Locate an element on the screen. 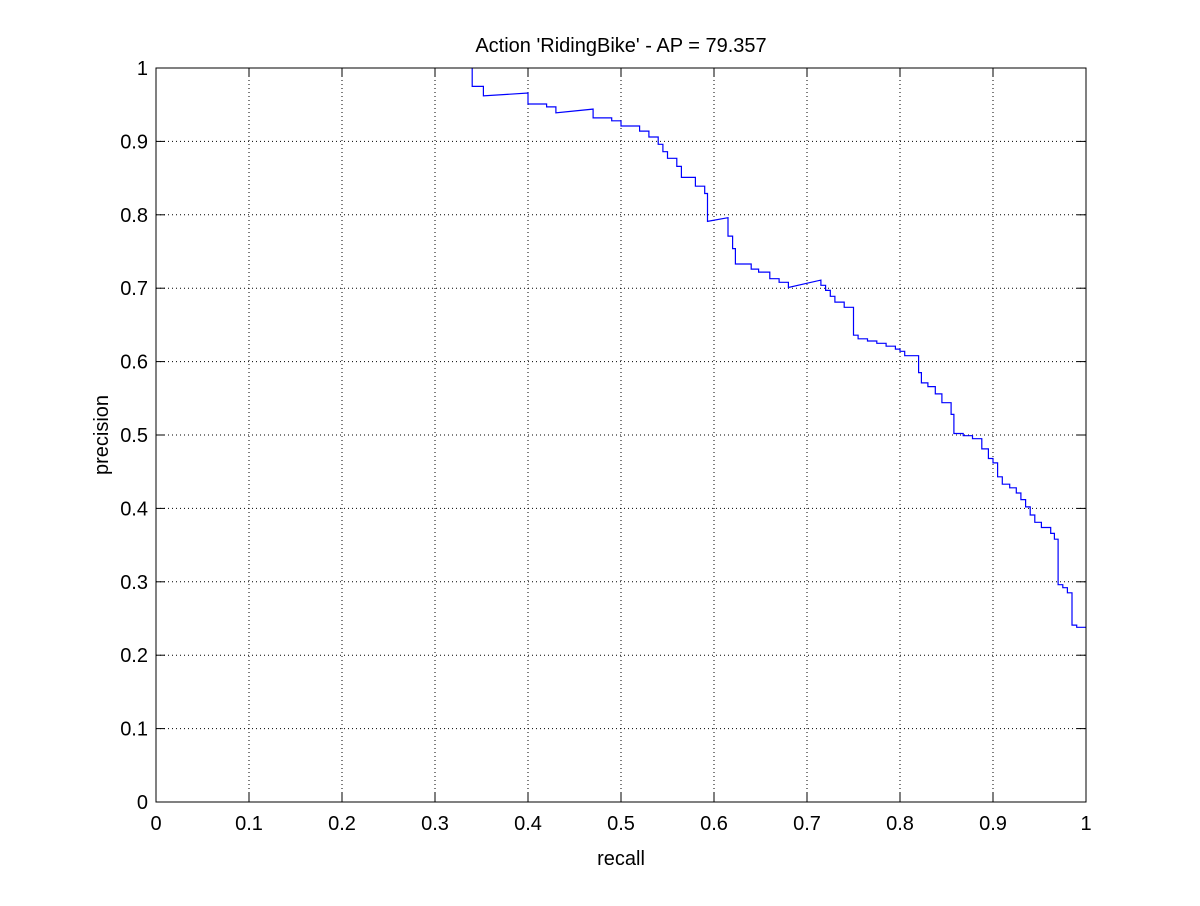 The image size is (1200, 906). y-tick-label: 0.9 is located at coordinates (134, 142).